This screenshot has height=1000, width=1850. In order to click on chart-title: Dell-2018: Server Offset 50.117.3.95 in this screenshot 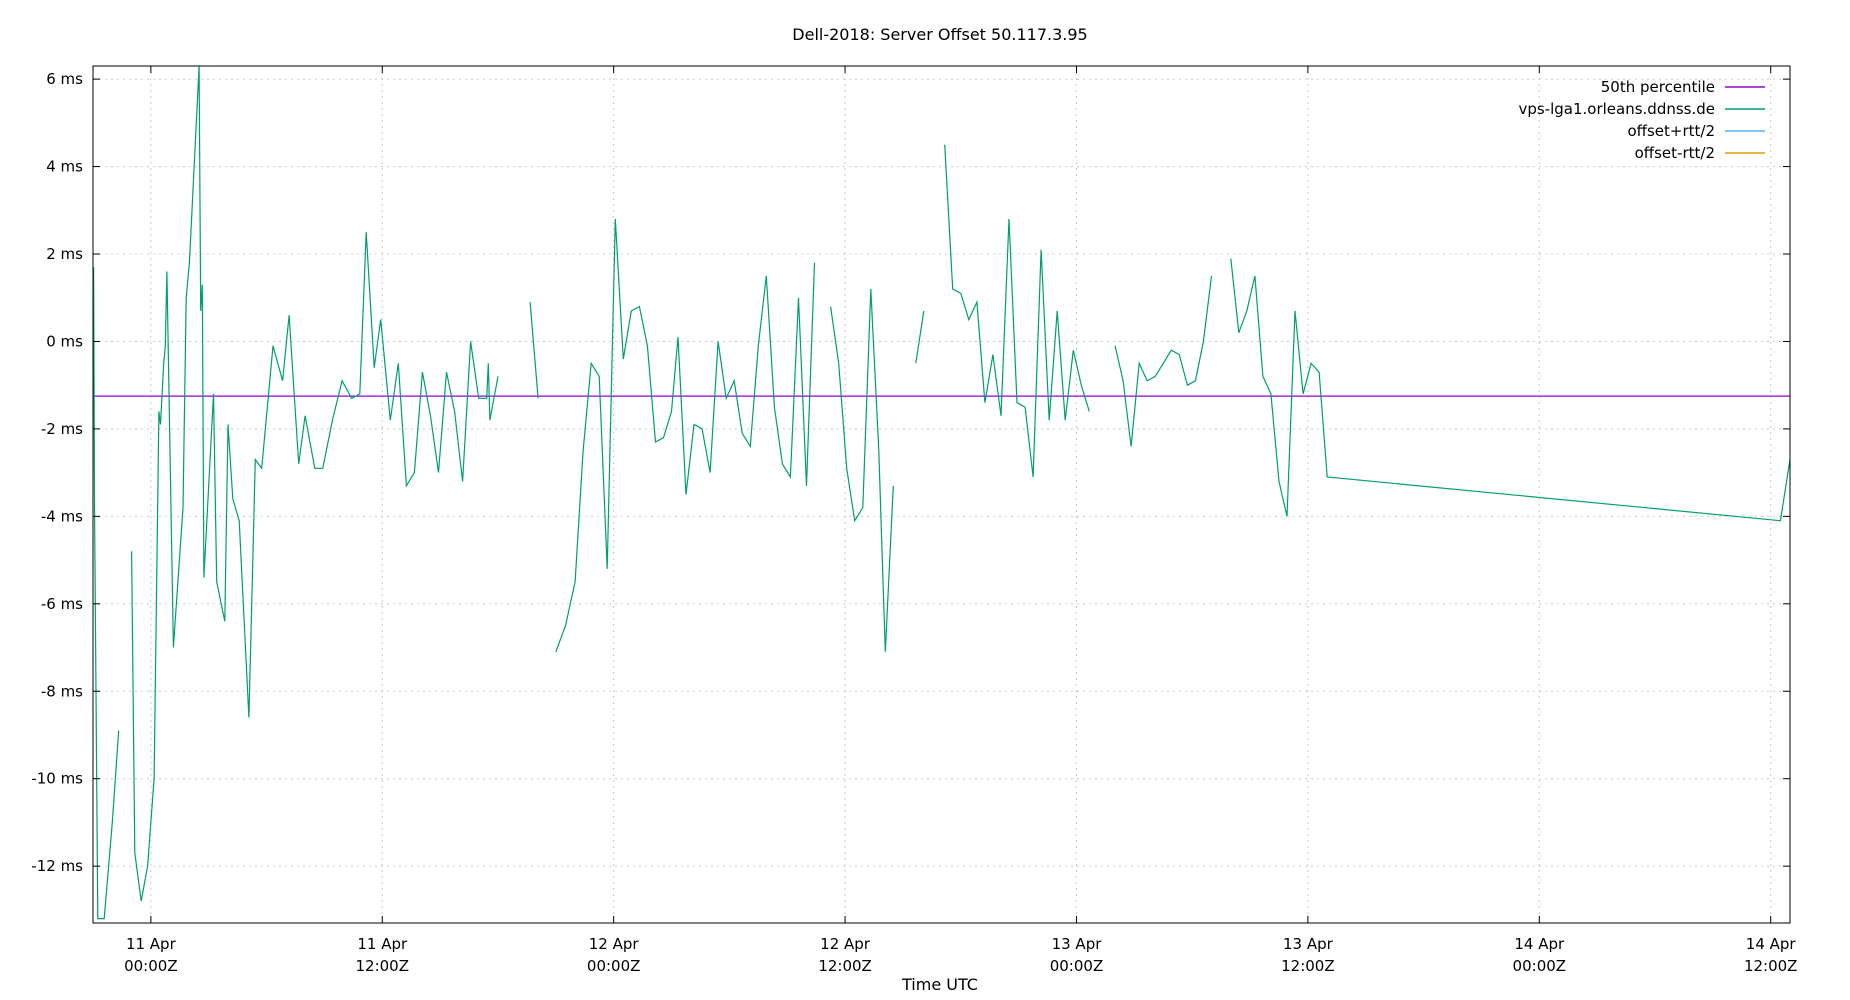, I will do `click(939, 34)`.